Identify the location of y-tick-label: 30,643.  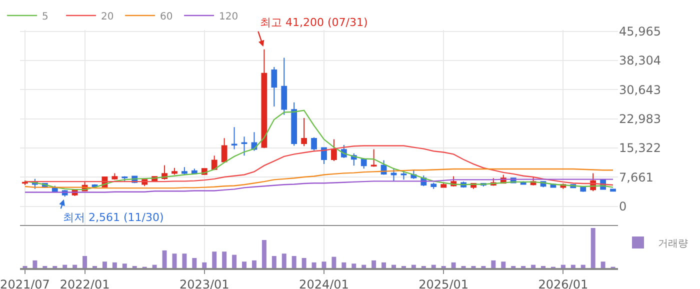
(640, 89).